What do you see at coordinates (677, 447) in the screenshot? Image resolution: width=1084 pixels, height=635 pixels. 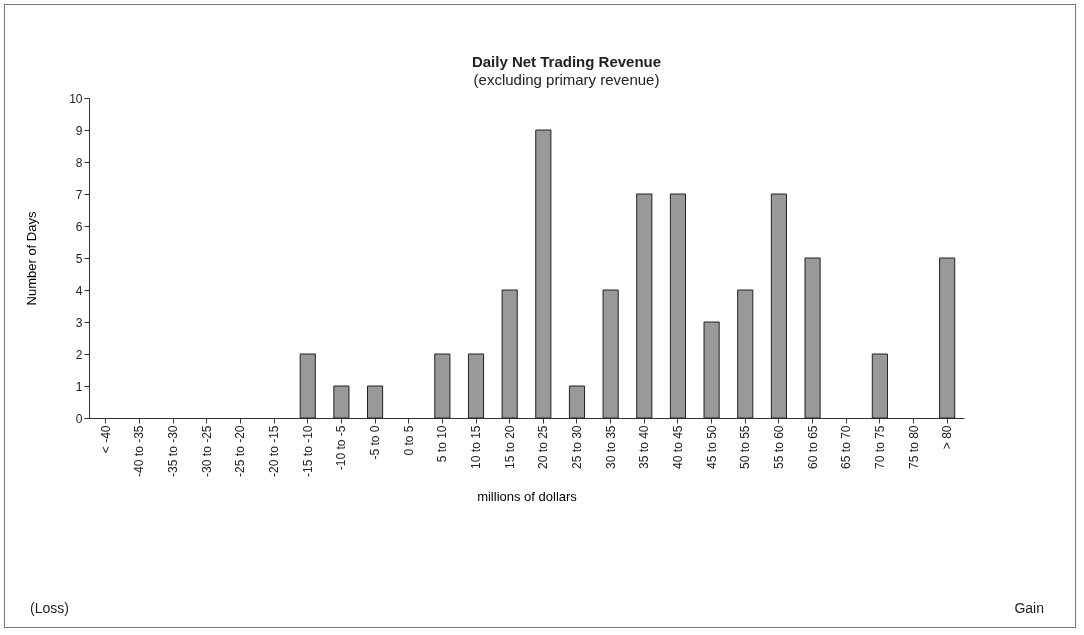 I see `x-tick-label: 40 to 45` at bounding box center [677, 447].